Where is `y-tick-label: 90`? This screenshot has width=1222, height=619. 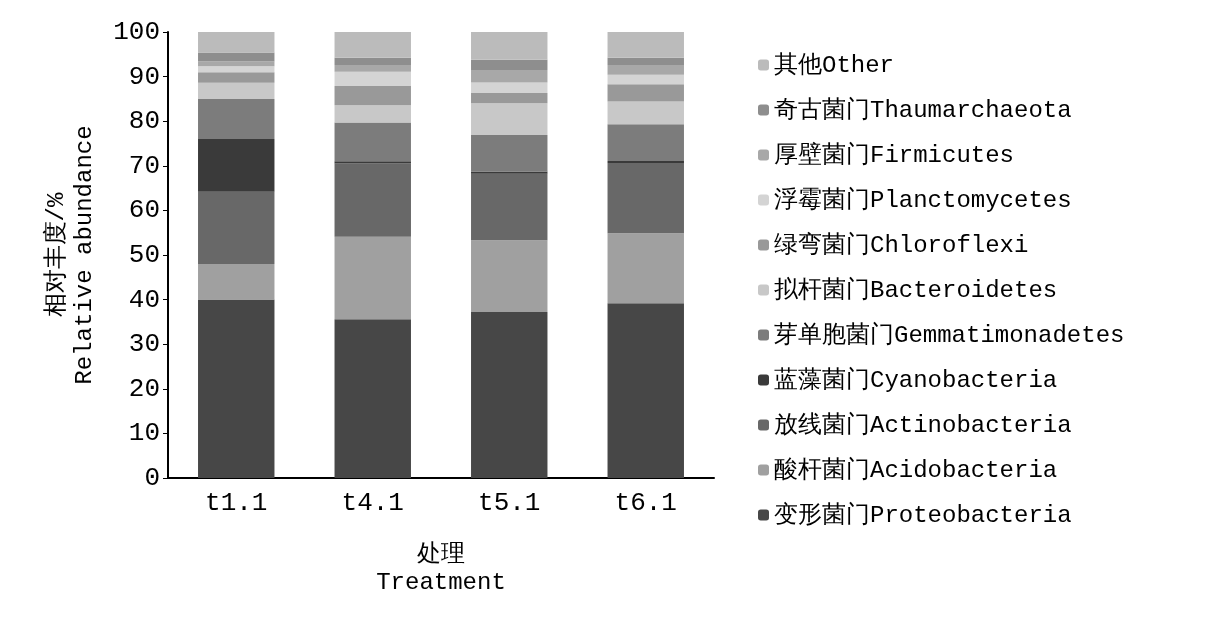
y-tick-label: 90 is located at coordinates (144, 76).